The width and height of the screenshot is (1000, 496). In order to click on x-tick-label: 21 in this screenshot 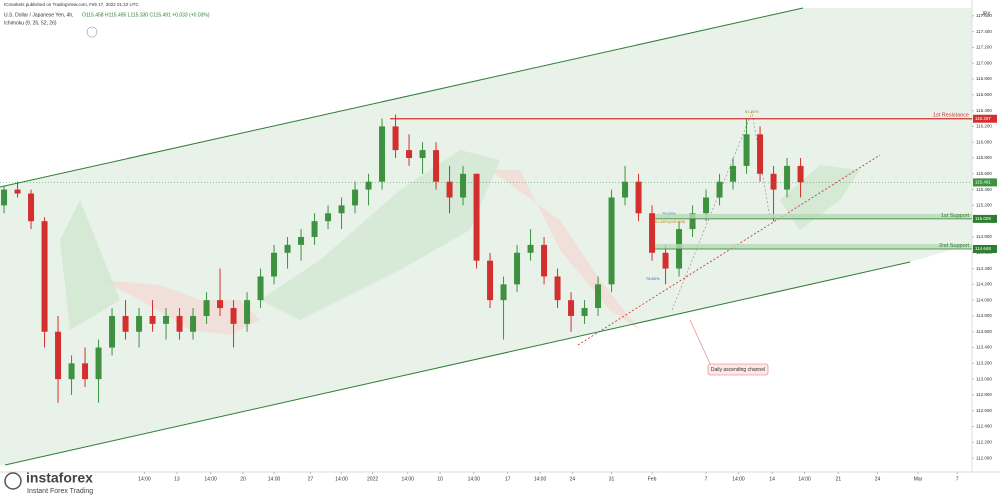, I will do `click(839, 479)`.